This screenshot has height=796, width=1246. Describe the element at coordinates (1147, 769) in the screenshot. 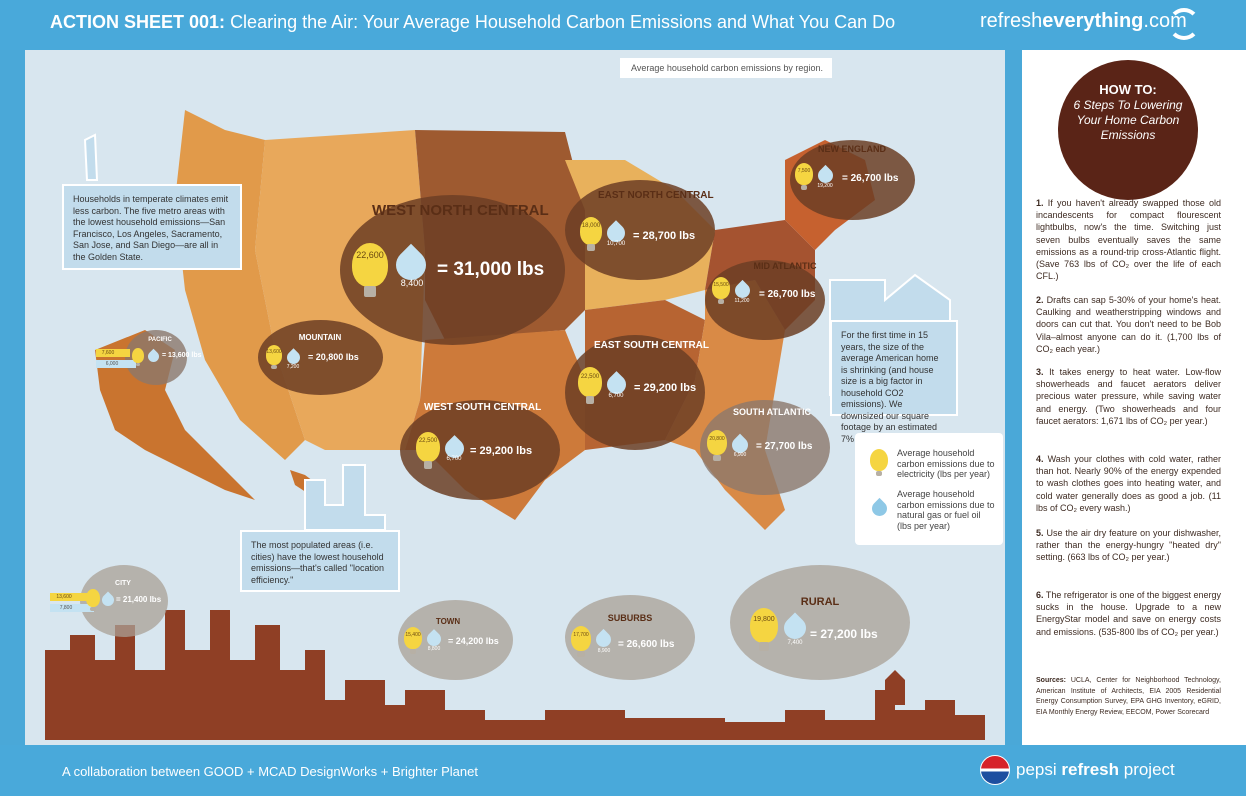

I see `pepsi-suffix: project` at that location.